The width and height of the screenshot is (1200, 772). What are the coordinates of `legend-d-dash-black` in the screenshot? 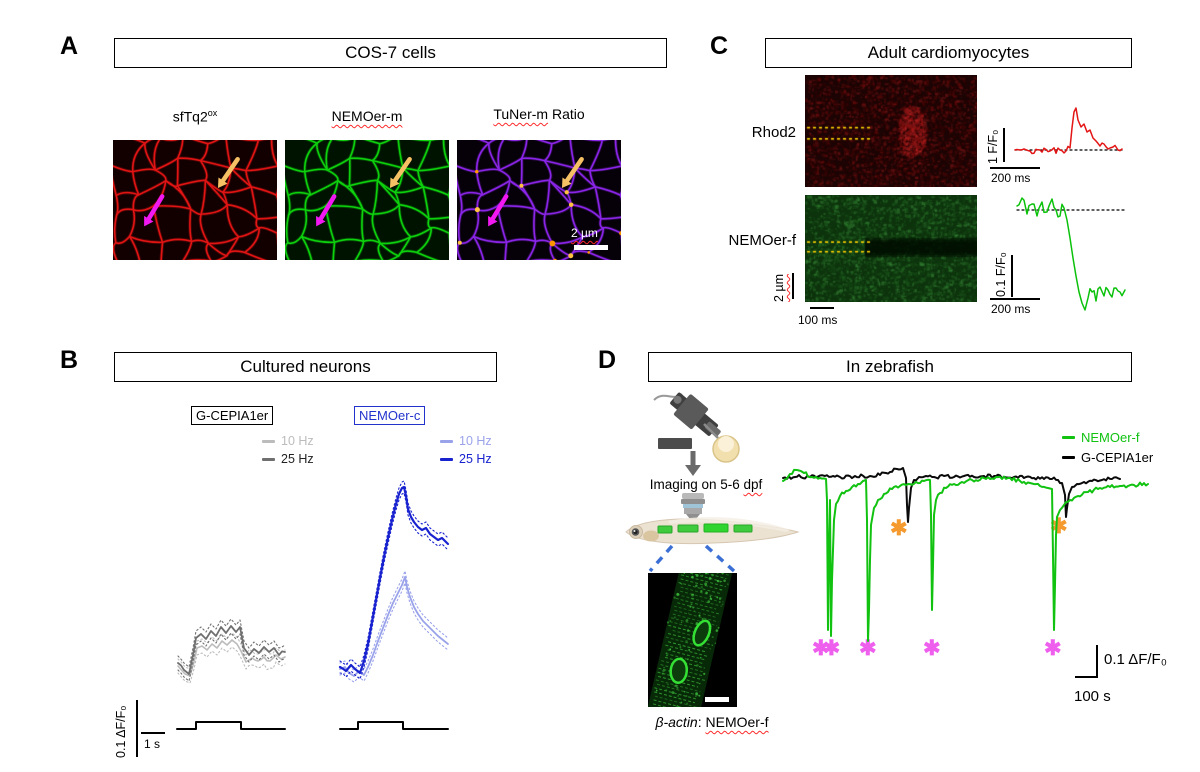 It's located at (1068, 457).